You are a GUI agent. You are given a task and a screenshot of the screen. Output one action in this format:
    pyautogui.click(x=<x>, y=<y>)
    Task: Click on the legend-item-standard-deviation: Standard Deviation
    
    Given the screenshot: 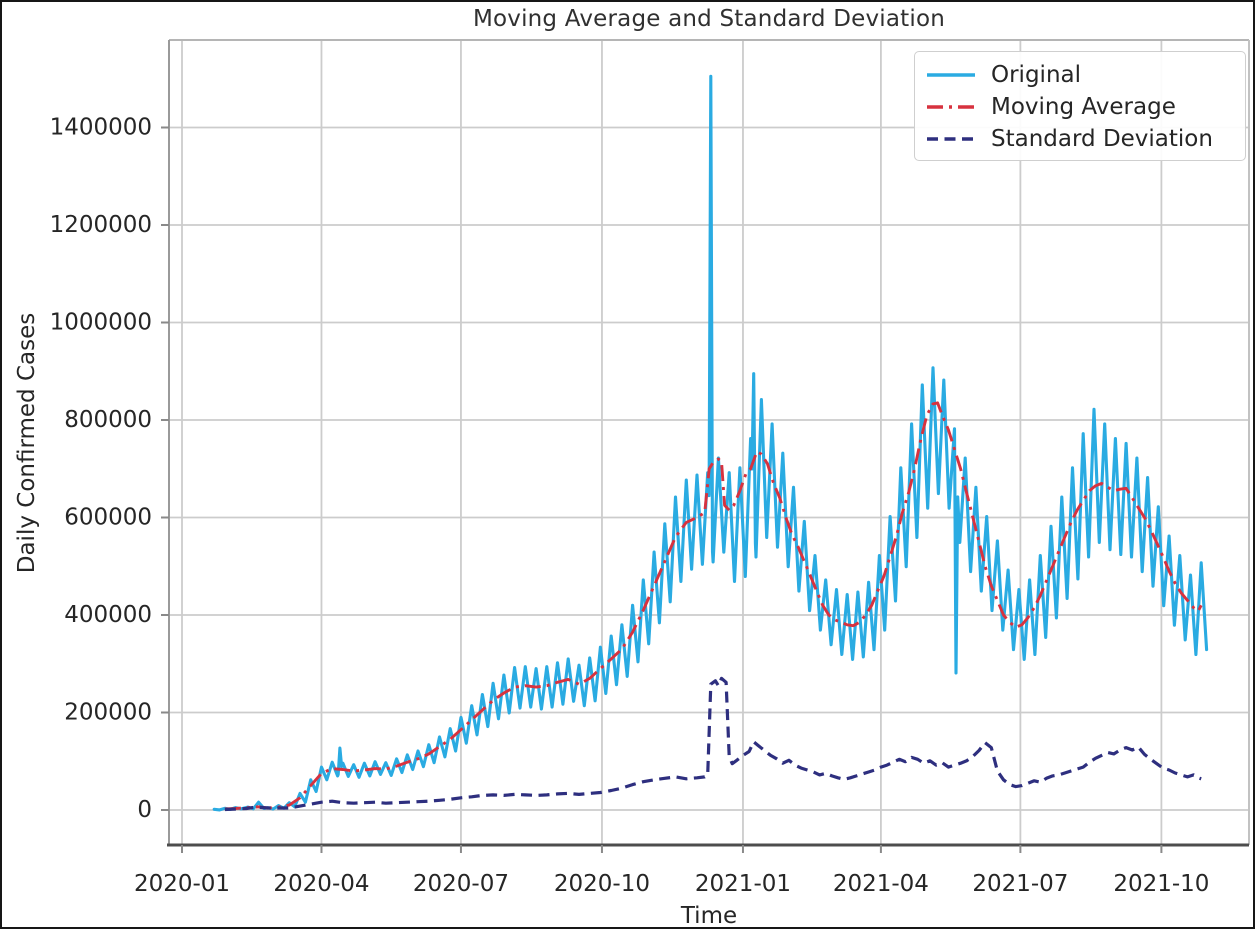 What is the action you would take?
    pyautogui.click(x=1080, y=138)
    